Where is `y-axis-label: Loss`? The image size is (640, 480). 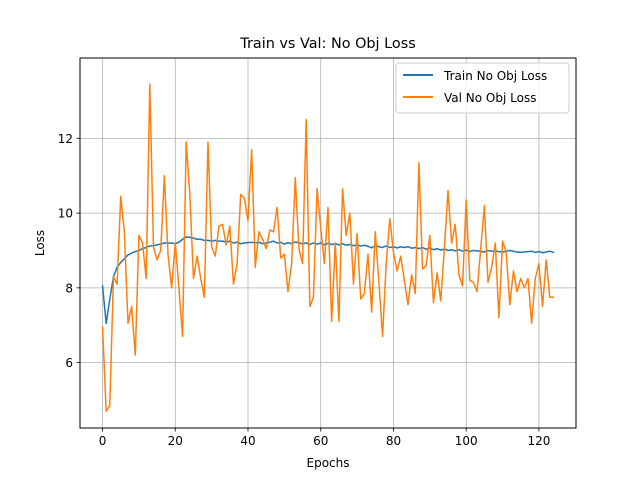
y-axis-label: Loss is located at coordinates (40, 243).